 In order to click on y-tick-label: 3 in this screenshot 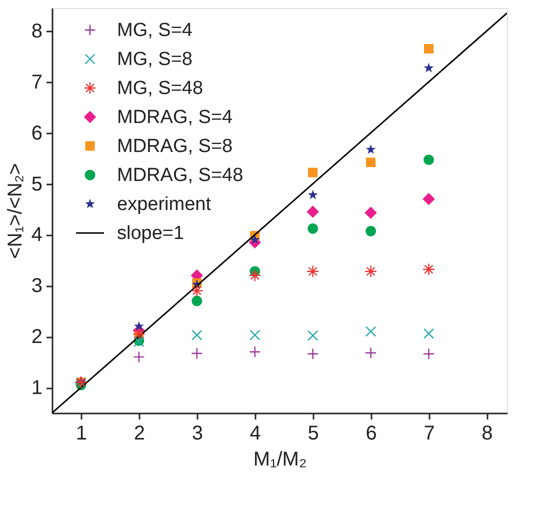, I will do `click(36, 286)`.